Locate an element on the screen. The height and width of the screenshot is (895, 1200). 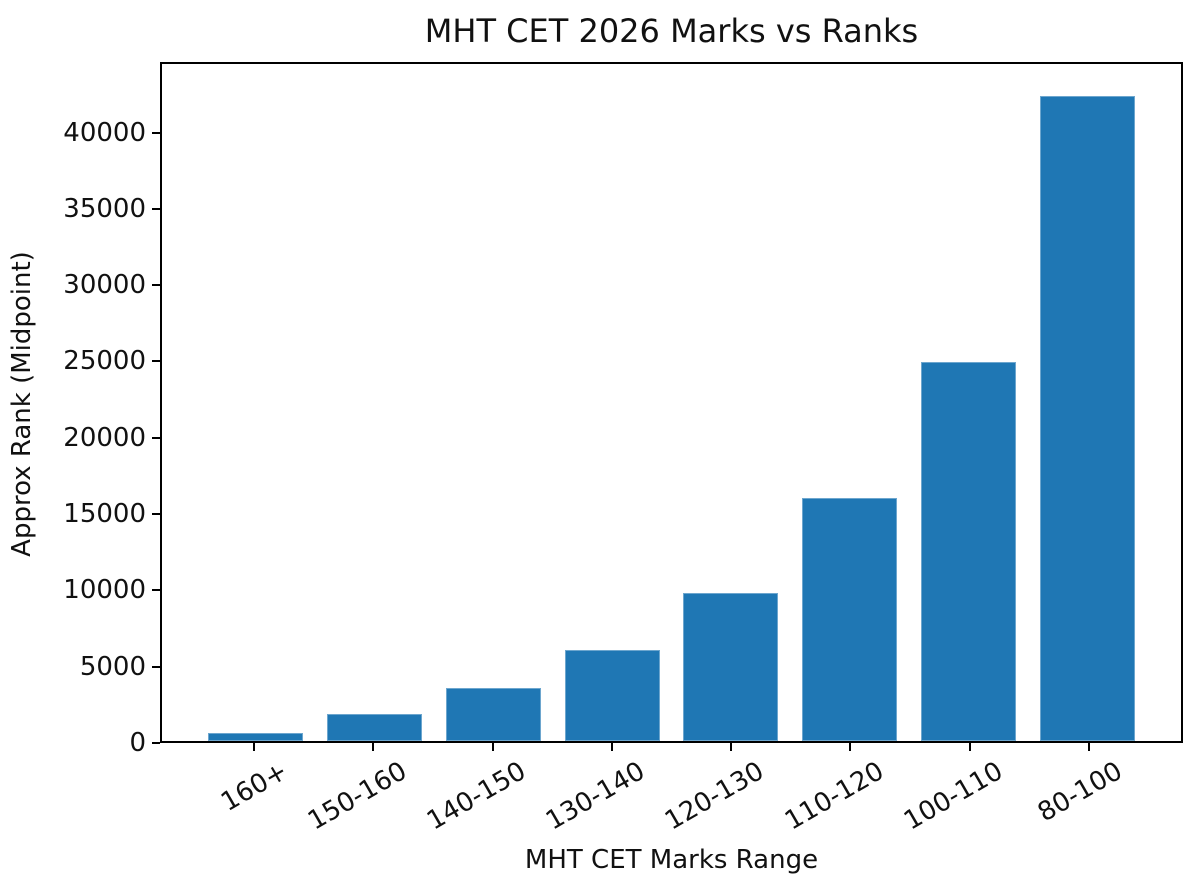
chart-title: MHT CET 2026 Marks vs Ranks is located at coordinates (671, 31).